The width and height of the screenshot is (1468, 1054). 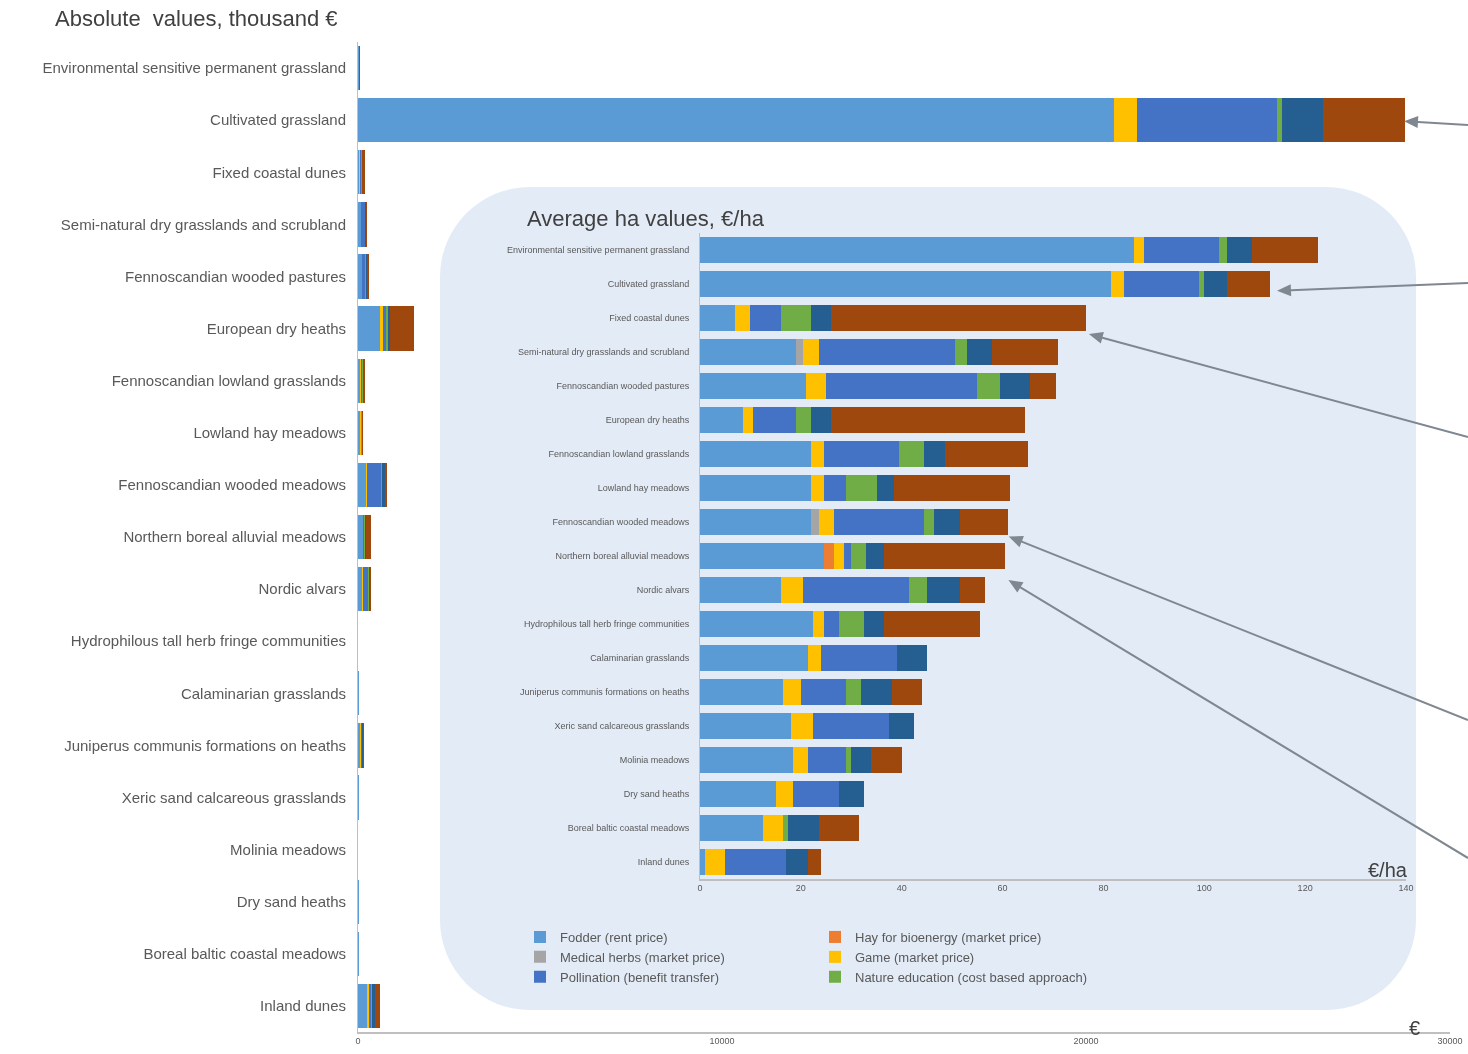 What do you see at coordinates (1406, 888) in the screenshot?
I see `x-tick-label: 140` at bounding box center [1406, 888].